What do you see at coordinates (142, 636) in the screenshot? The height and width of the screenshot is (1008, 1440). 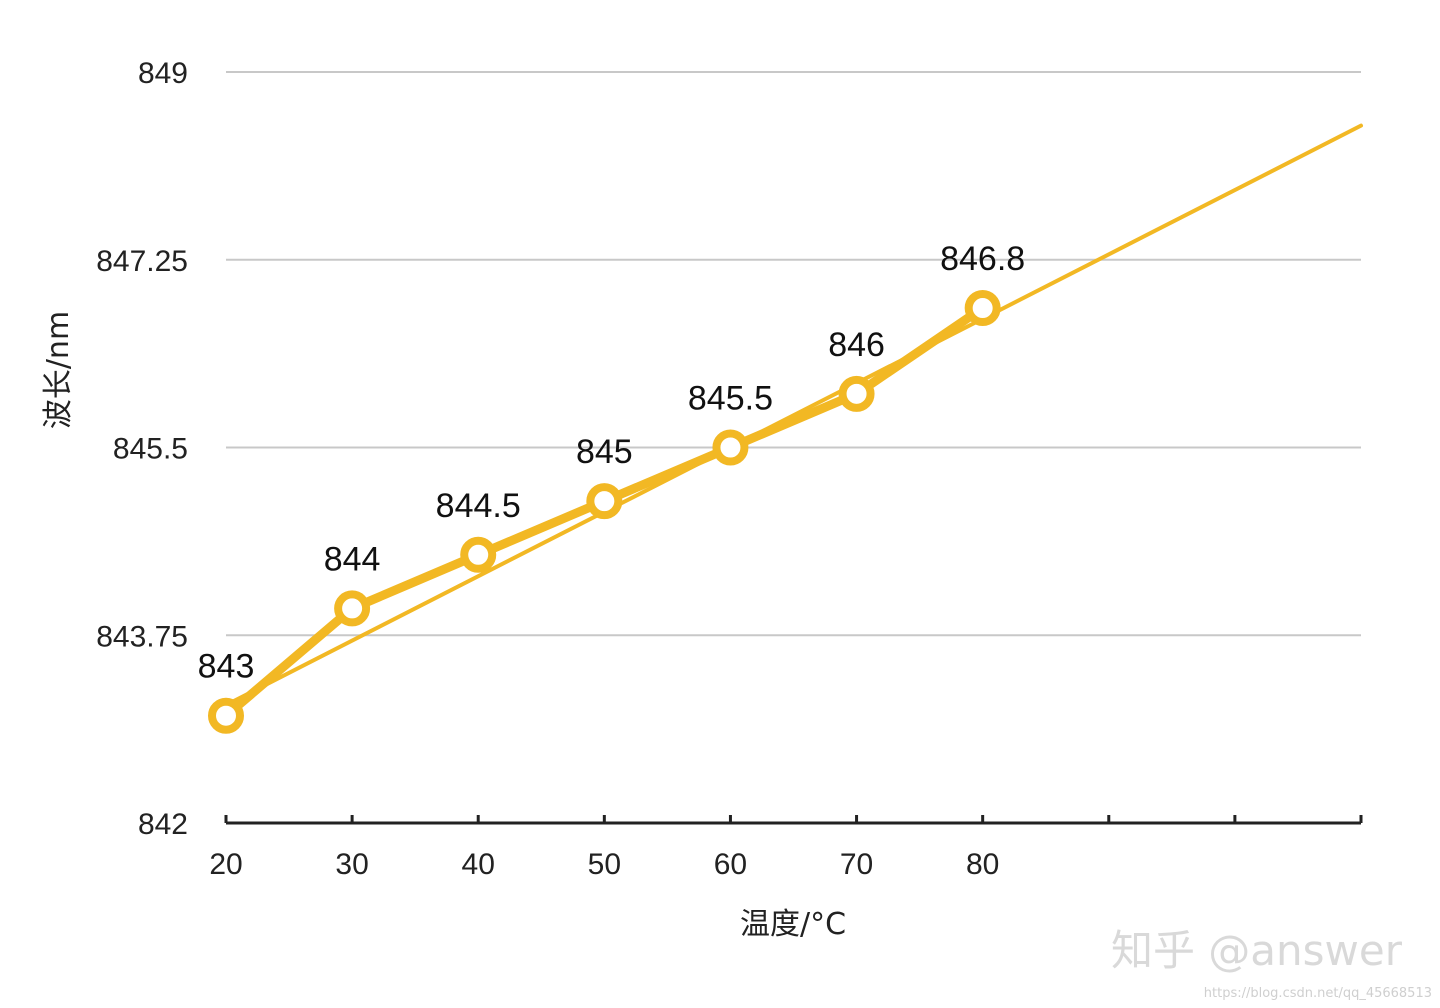 I see `y-tick-label: 843.75` at bounding box center [142, 636].